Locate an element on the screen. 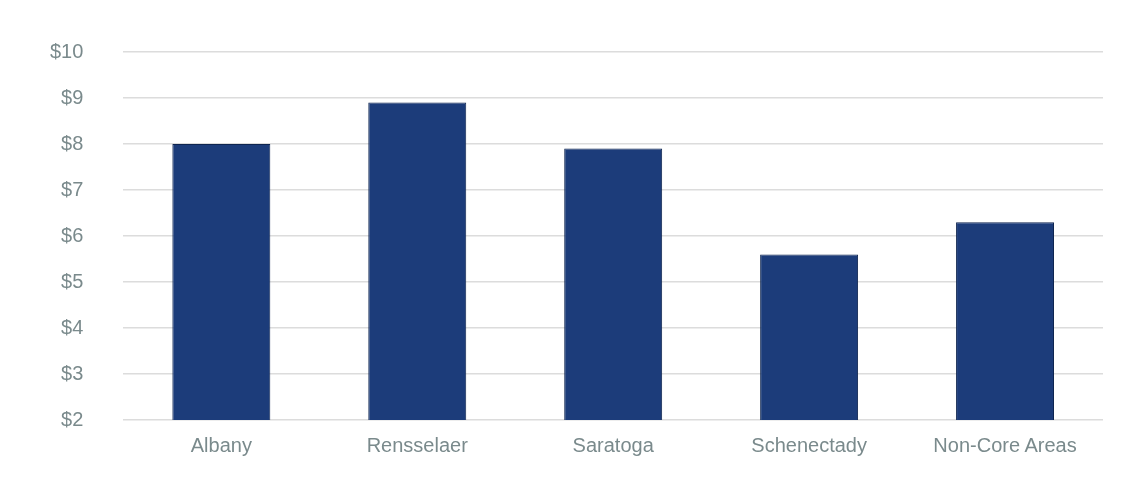 The width and height of the screenshot is (1125, 482). x-tick-label: Saratoga is located at coordinates (613, 444).